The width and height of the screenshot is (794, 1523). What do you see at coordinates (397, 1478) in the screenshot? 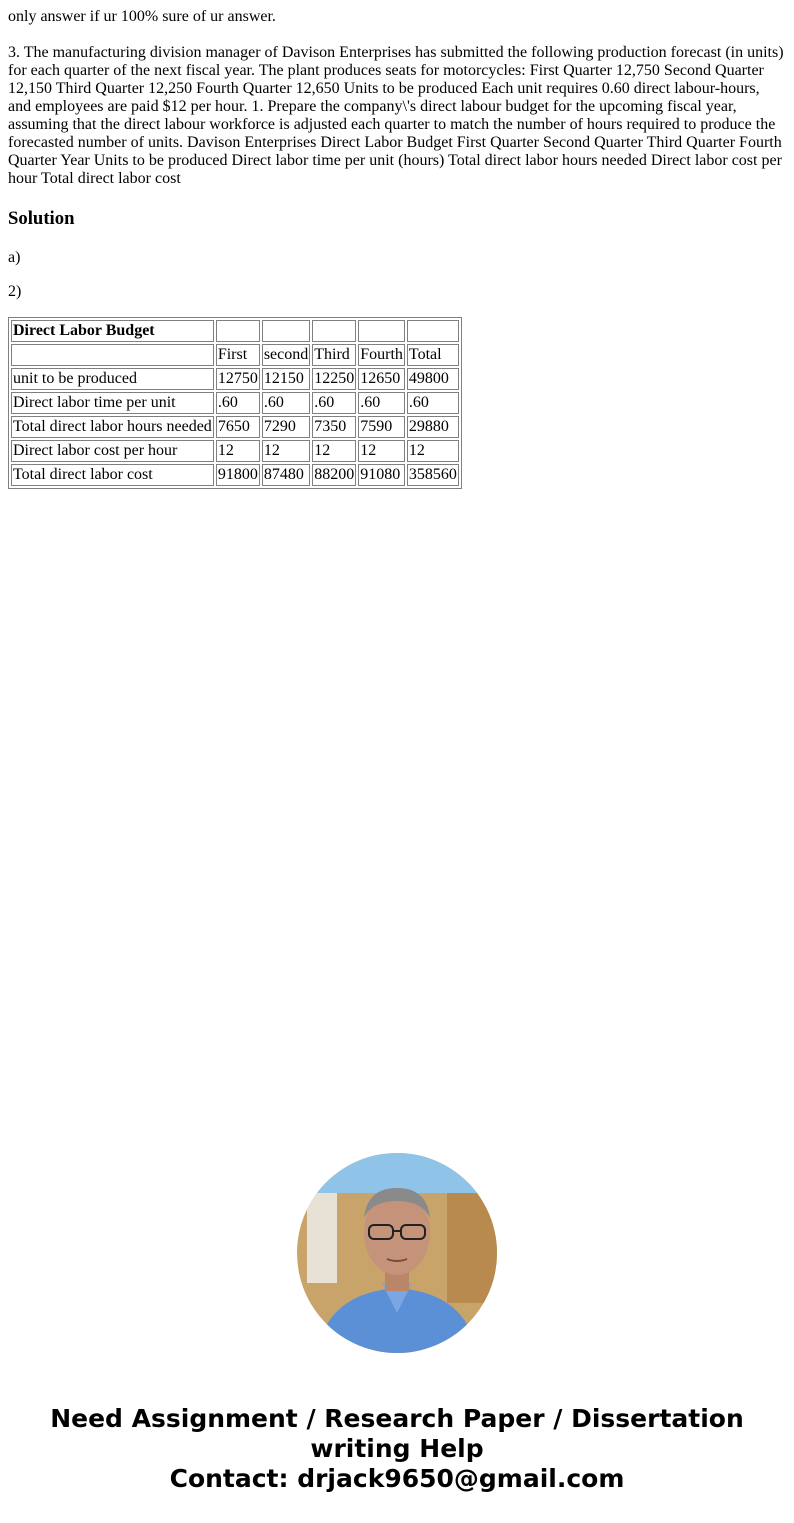
I see `footer-contact: Contact: drjack9650@gmail.com` at bounding box center [397, 1478].